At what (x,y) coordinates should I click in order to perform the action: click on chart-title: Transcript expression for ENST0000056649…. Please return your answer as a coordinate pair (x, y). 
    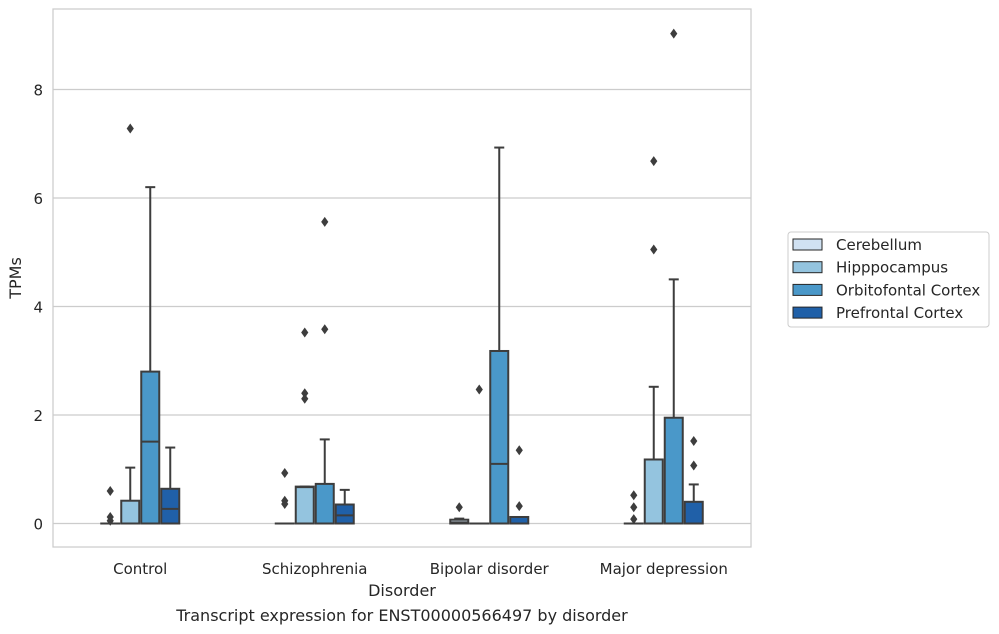
    Looking at the image, I should click on (402, 615).